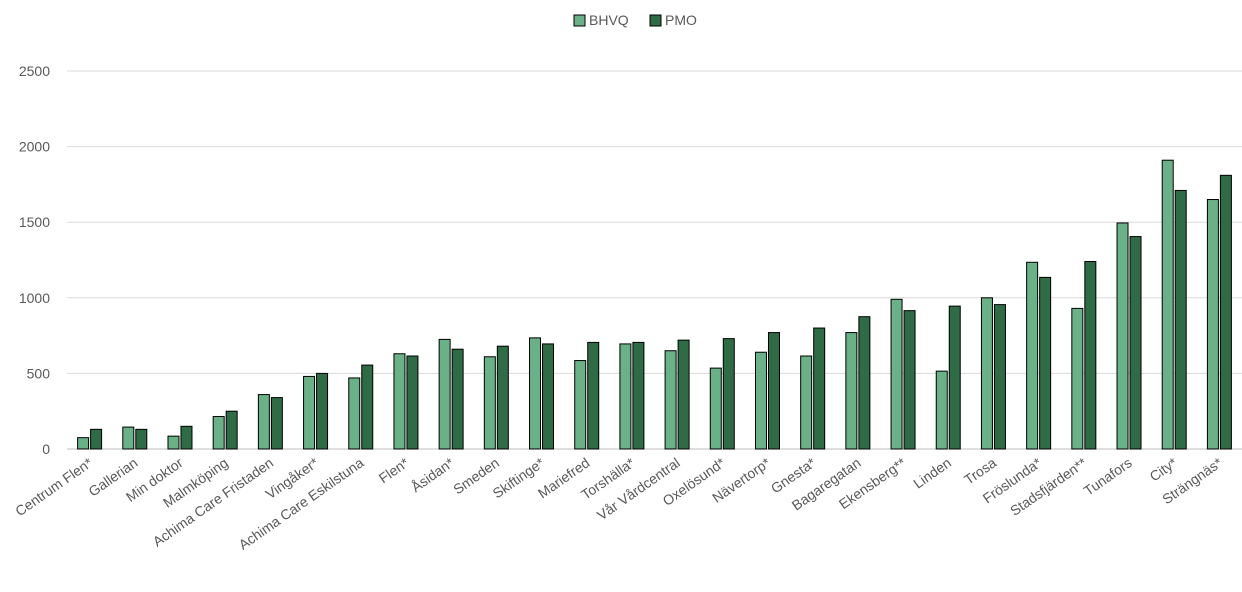 This screenshot has width=1242, height=592. Describe the element at coordinates (1164, 469) in the screenshot. I see `x-category-label: City*` at that location.